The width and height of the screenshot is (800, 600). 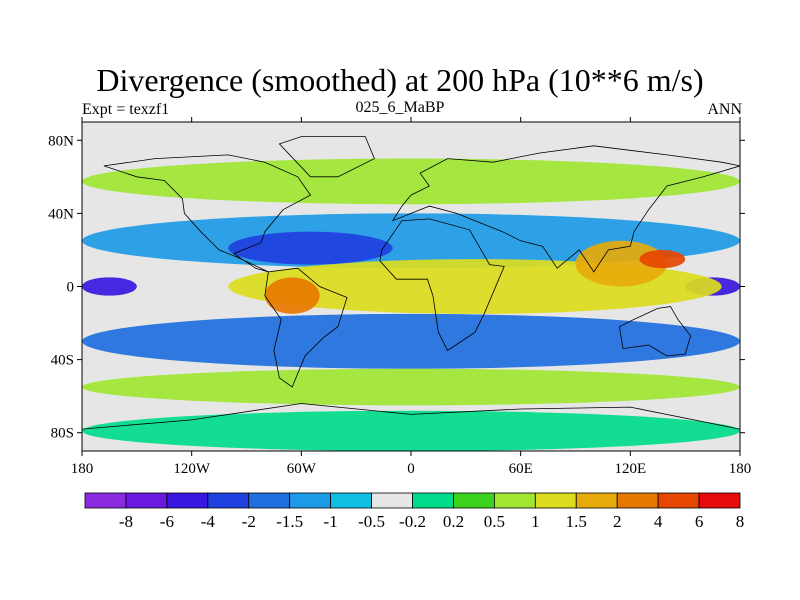 I want to click on colorbar-label: -8, so click(x=126, y=521).